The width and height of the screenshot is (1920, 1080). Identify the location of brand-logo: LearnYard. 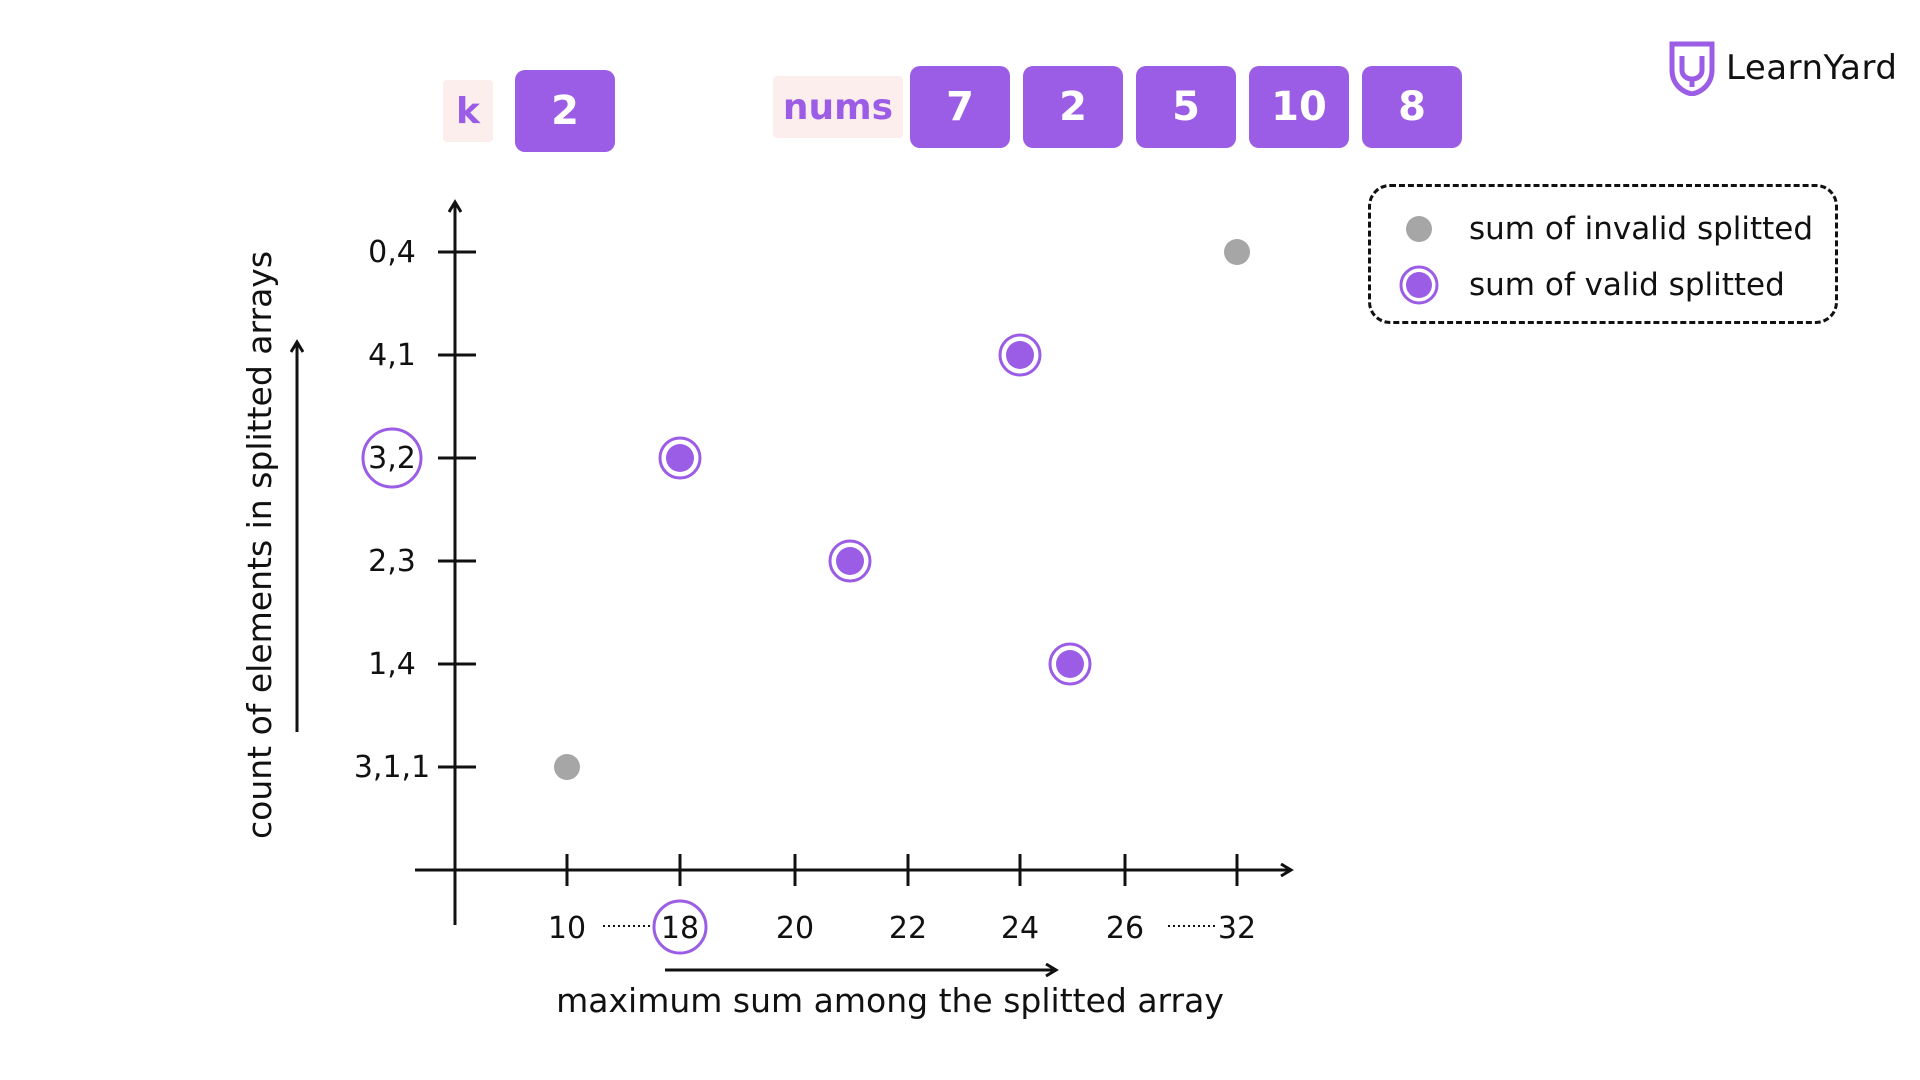
(1782, 68).